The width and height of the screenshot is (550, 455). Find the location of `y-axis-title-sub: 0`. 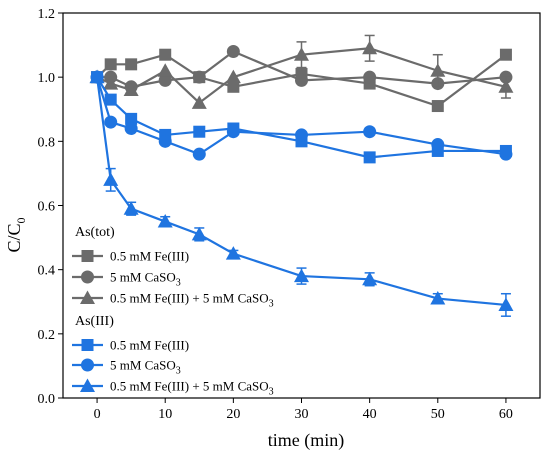

y-axis-title-sub: 0 is located at coordinates (21, 220).